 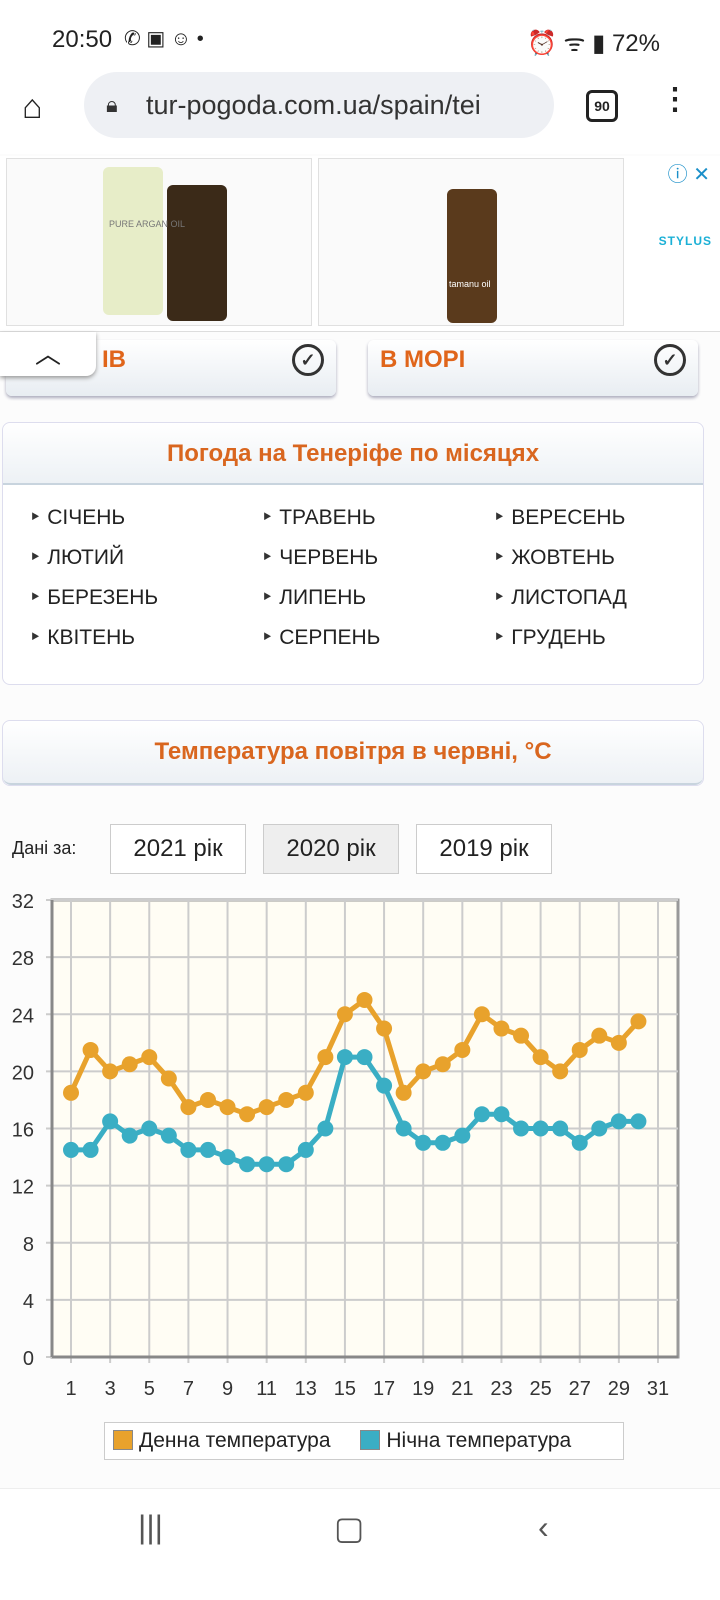 What do you see at coordinates (602, 106) in the screenshot?
I see `tab-switcher-button: 90` at bounding box center [602, 106].